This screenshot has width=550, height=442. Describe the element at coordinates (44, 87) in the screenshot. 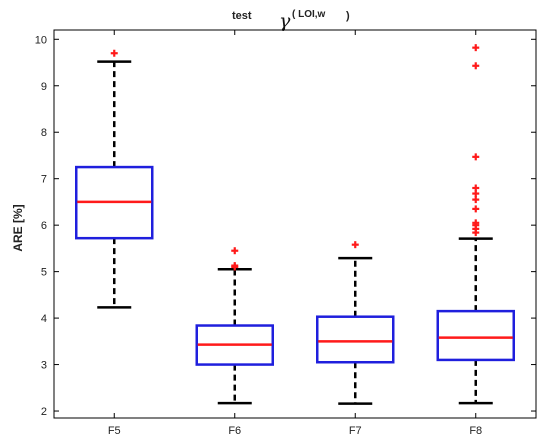

I see `y-tick-label: 9` at that location.